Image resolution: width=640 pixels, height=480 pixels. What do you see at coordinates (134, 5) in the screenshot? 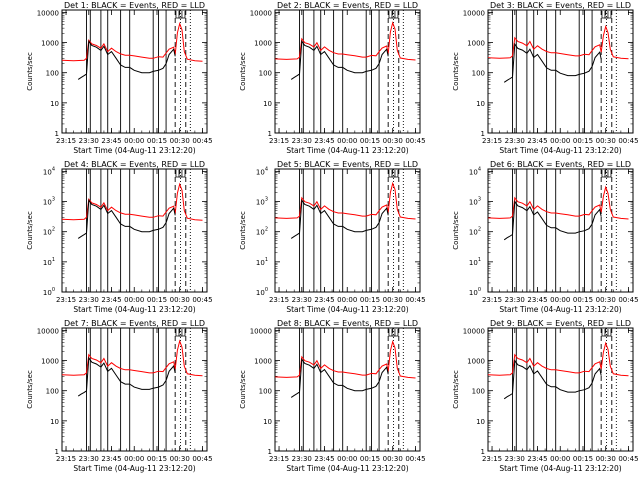
I see `panel-title: Det 1: BLACK = Events, RED = LLD` at bounding box center [134, 5].